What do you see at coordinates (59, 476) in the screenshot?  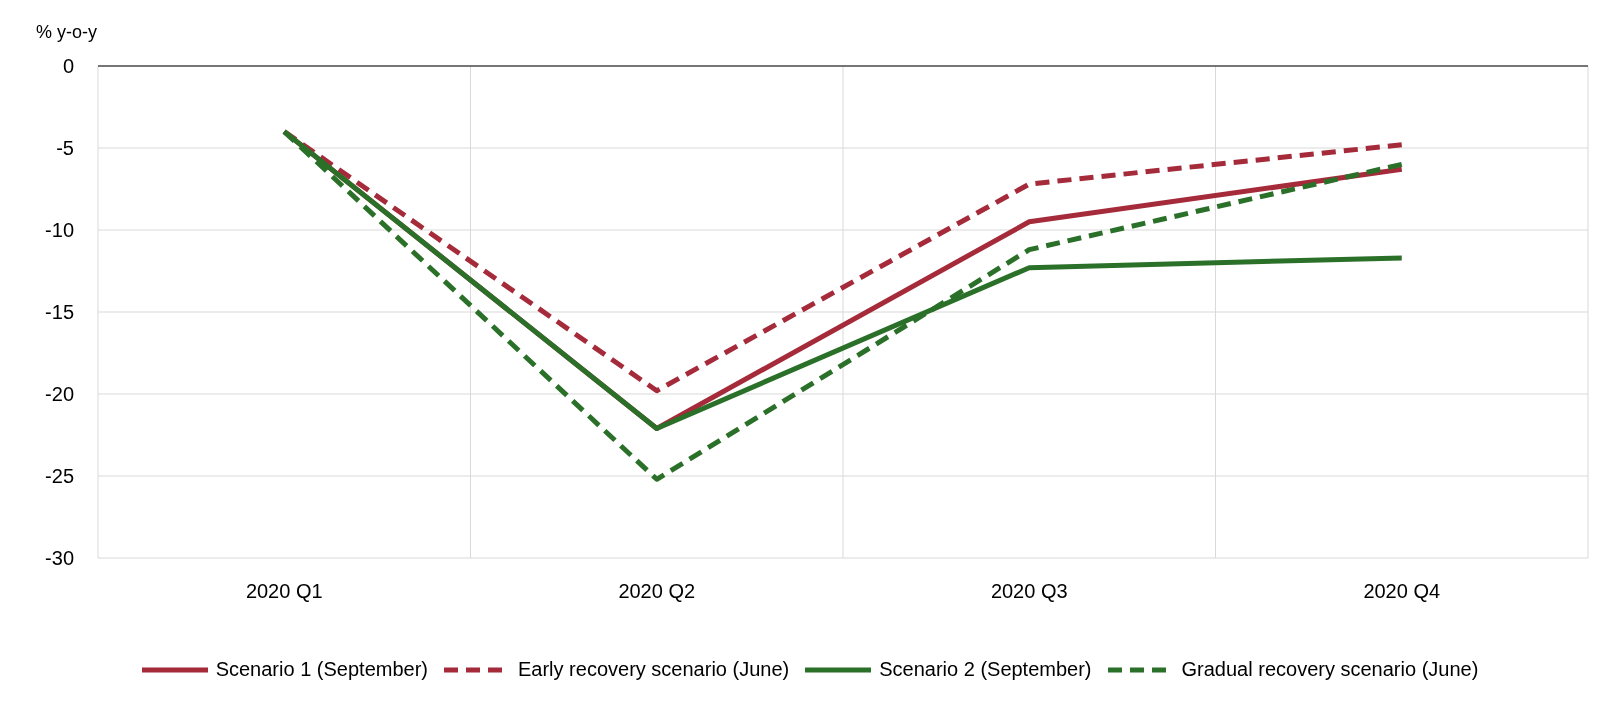 I see `y-tick-label: -25` at bounding box center [59, 476].